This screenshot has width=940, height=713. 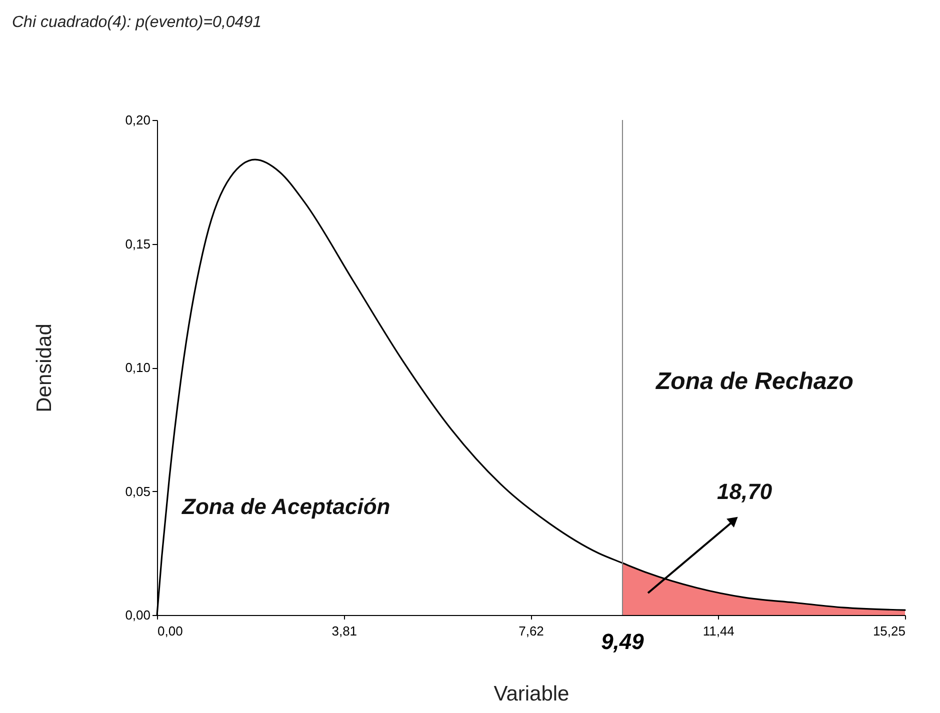 I want to click on ref-line-label: 9,49, so click(x=623, y=641).